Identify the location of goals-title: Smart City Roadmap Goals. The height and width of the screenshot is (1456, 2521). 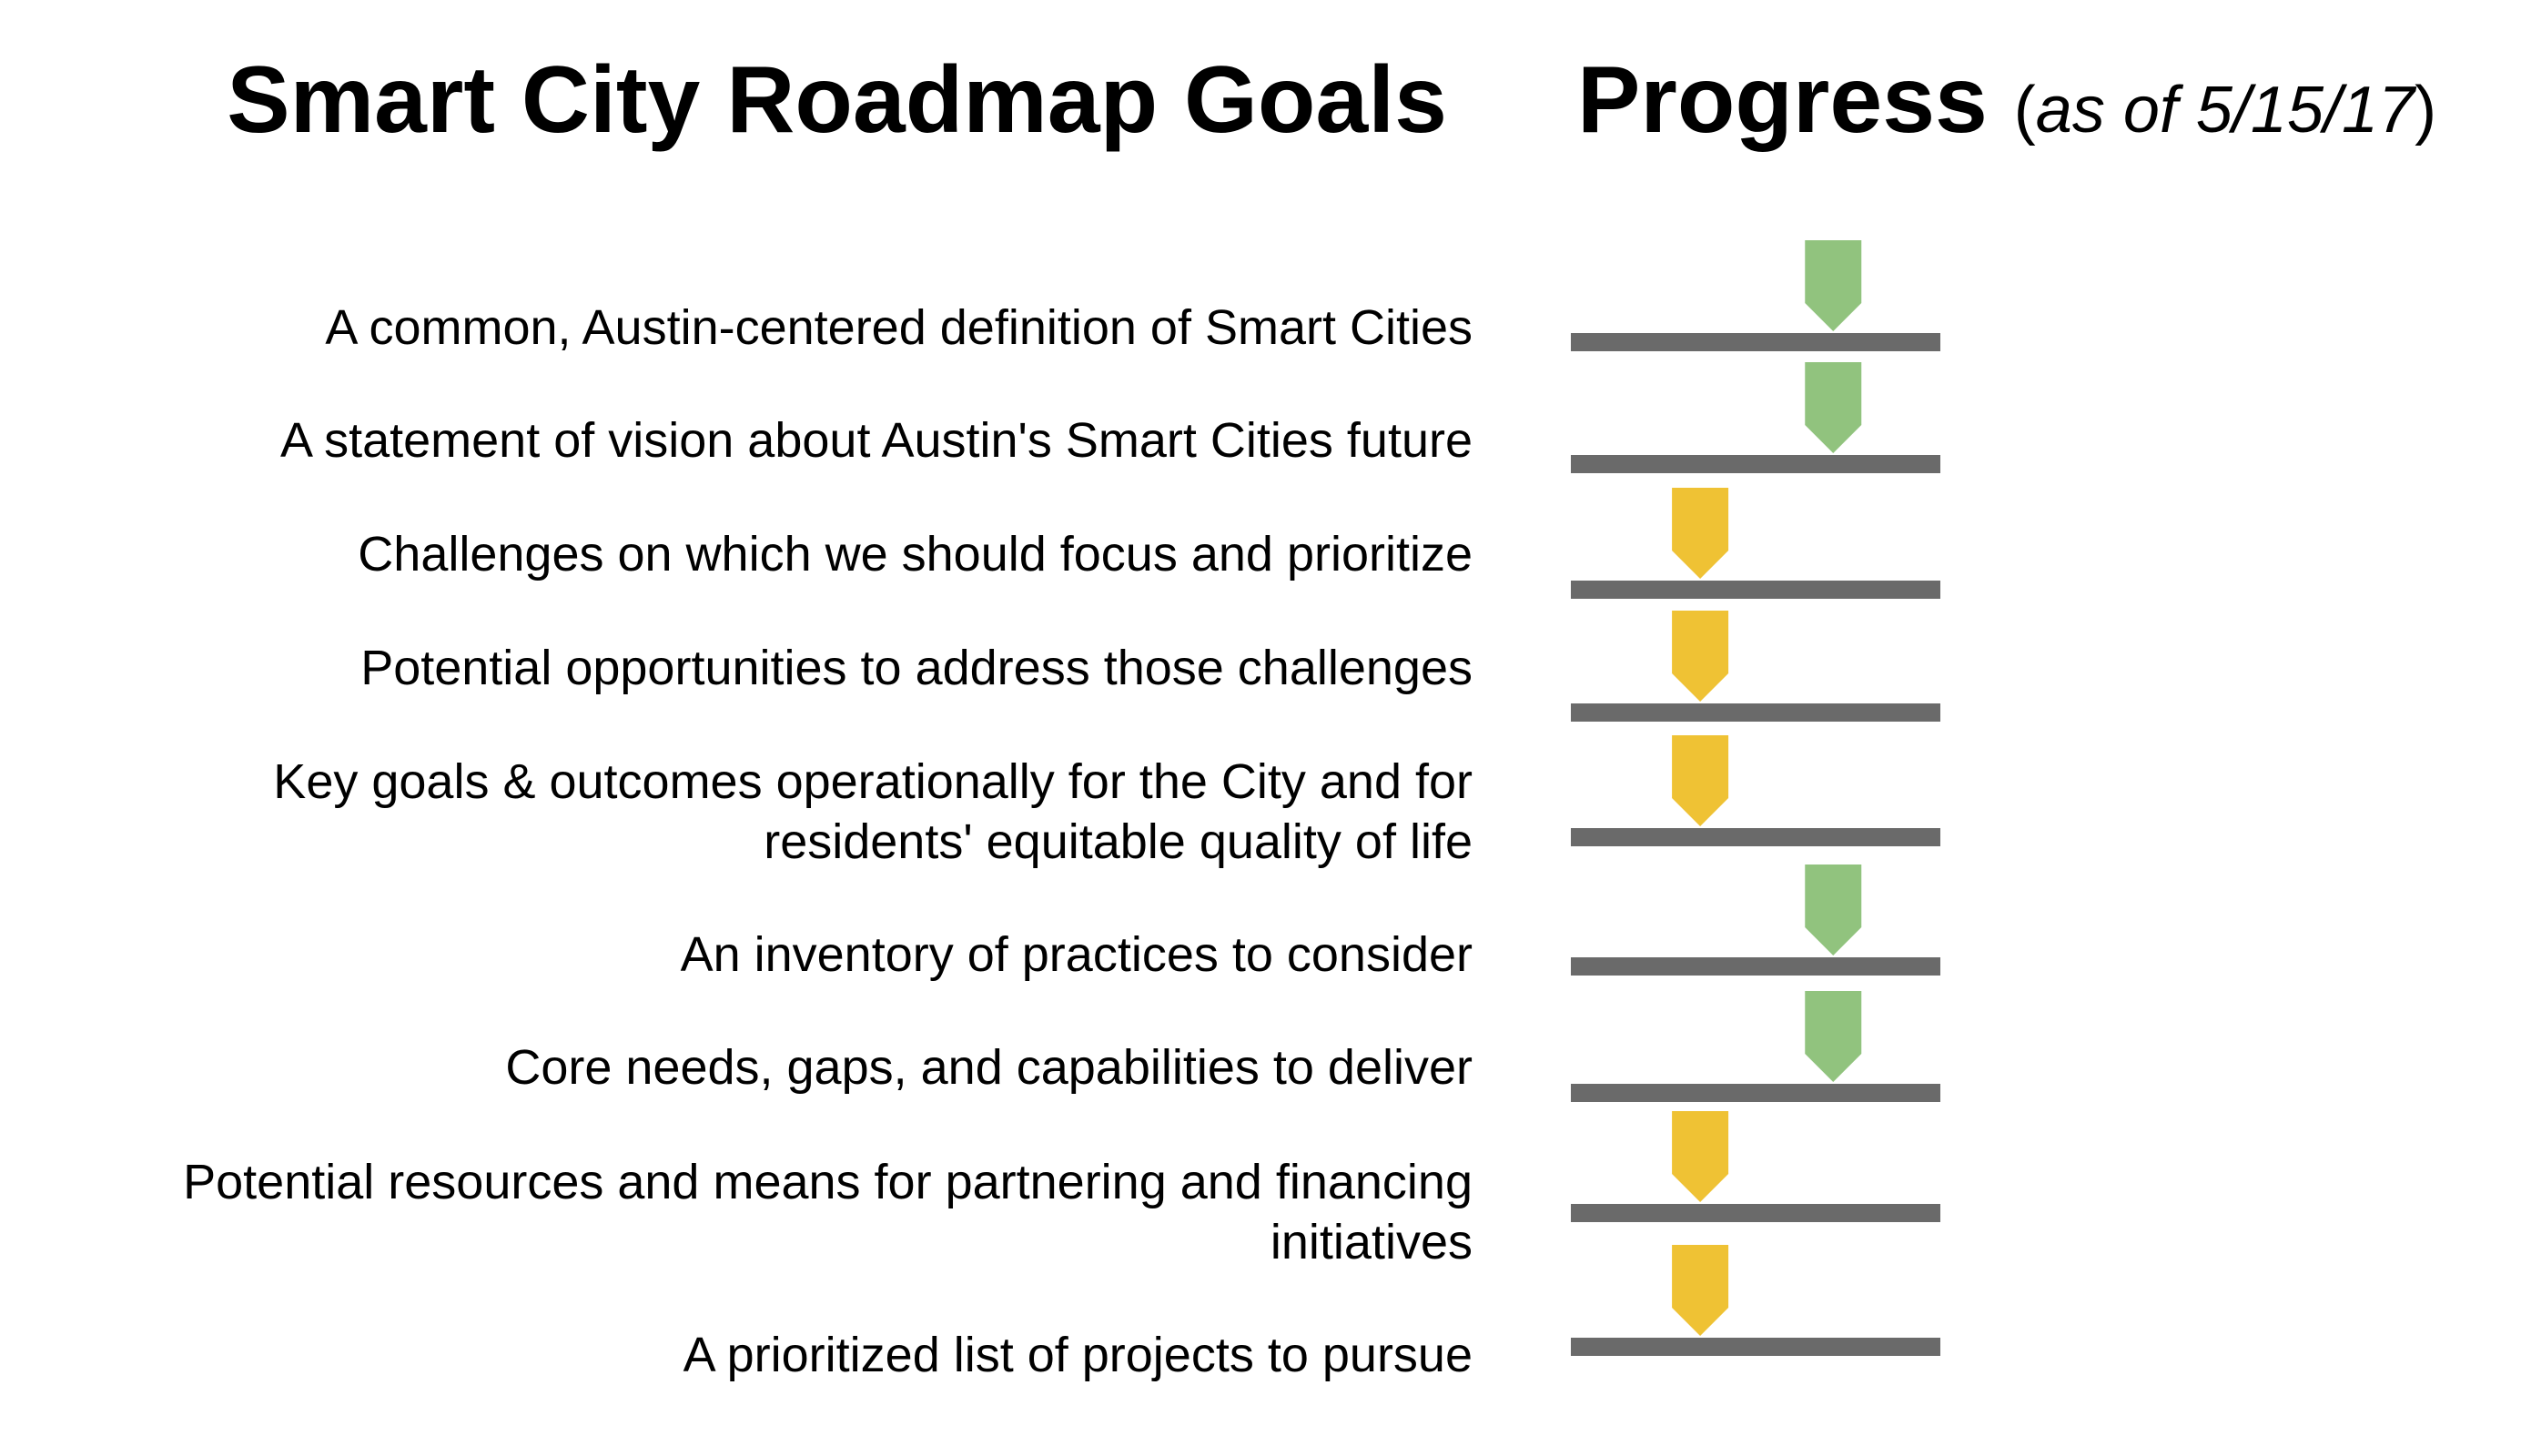
(837, 100).